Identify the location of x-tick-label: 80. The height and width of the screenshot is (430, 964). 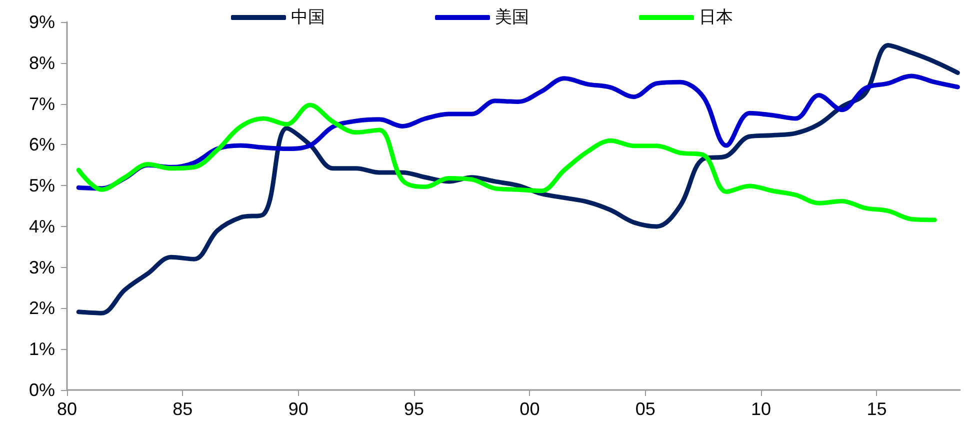
(67, 409).